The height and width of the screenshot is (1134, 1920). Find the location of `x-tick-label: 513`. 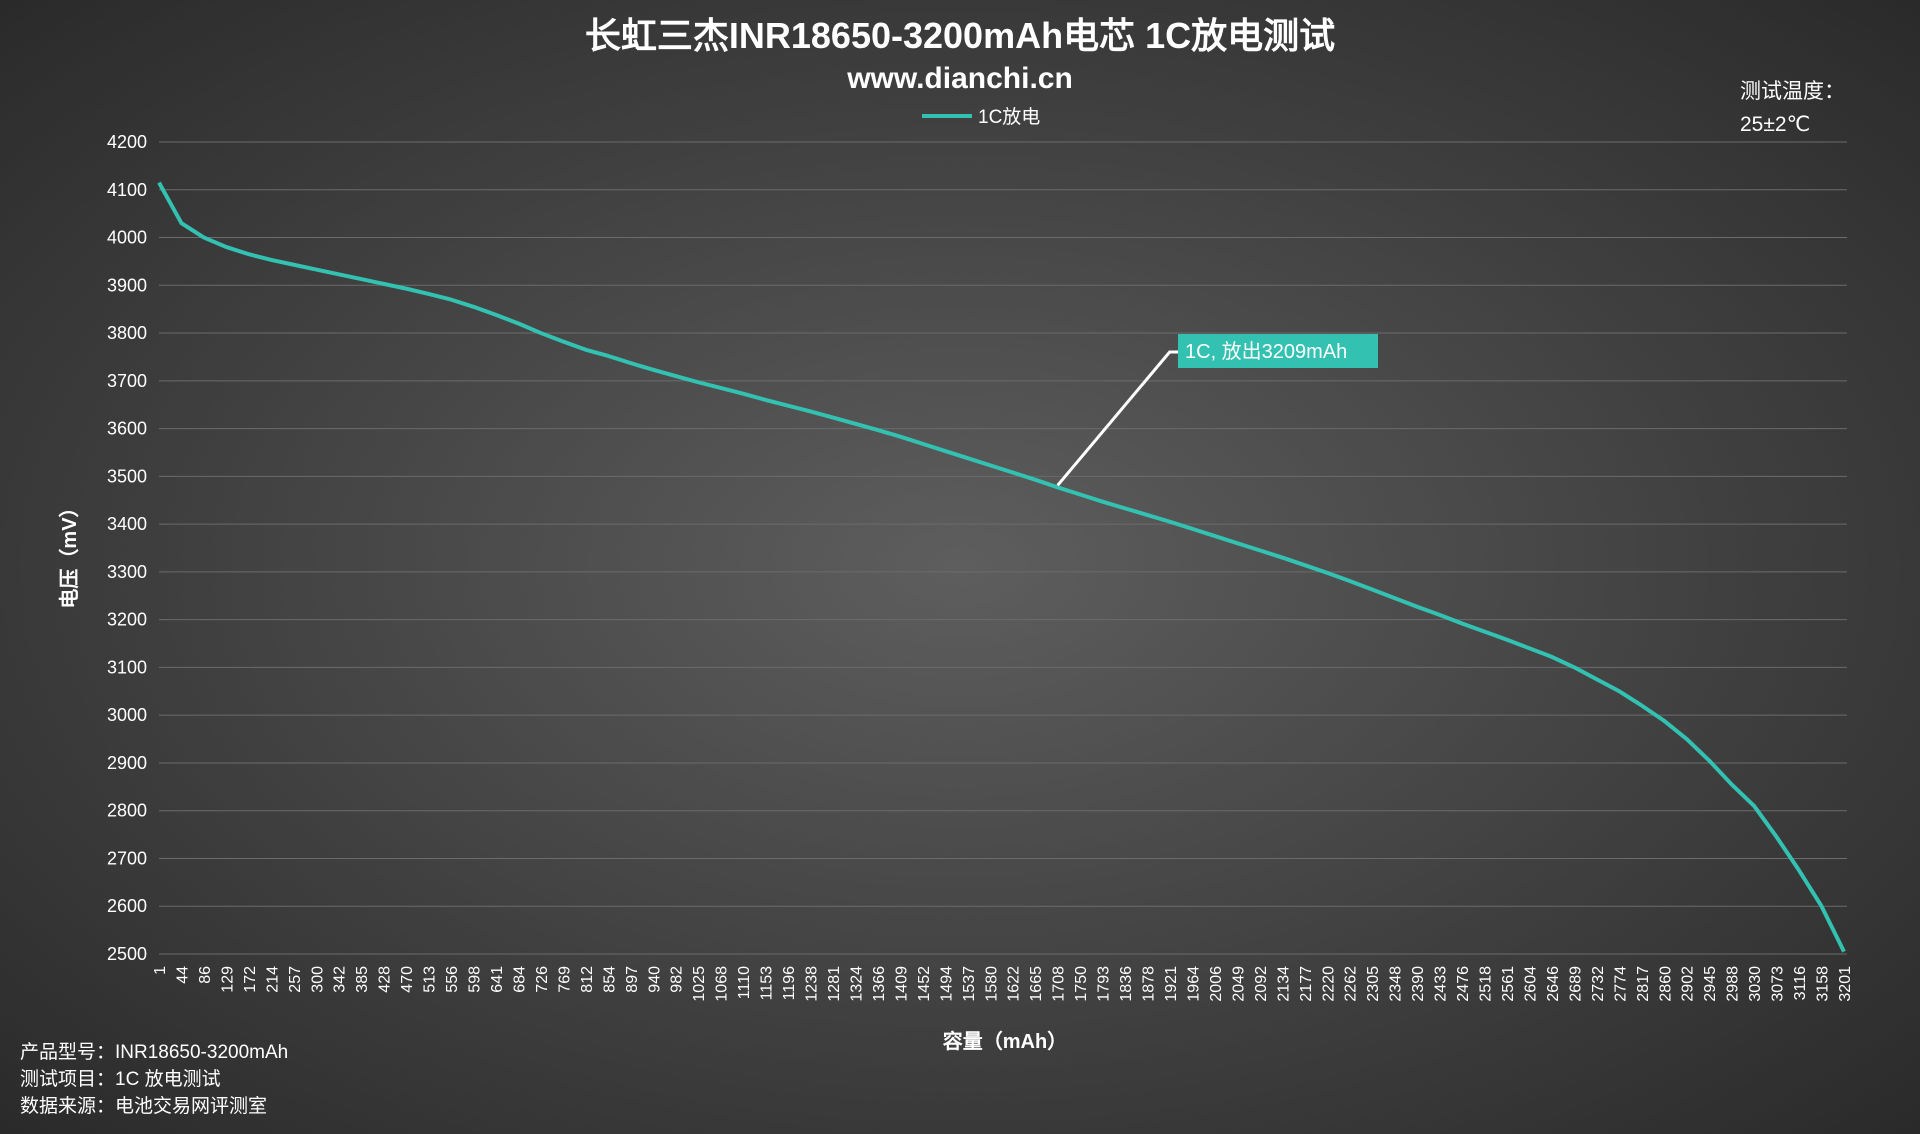

x-tick-label: 513 is located at coordinates (430, 979).